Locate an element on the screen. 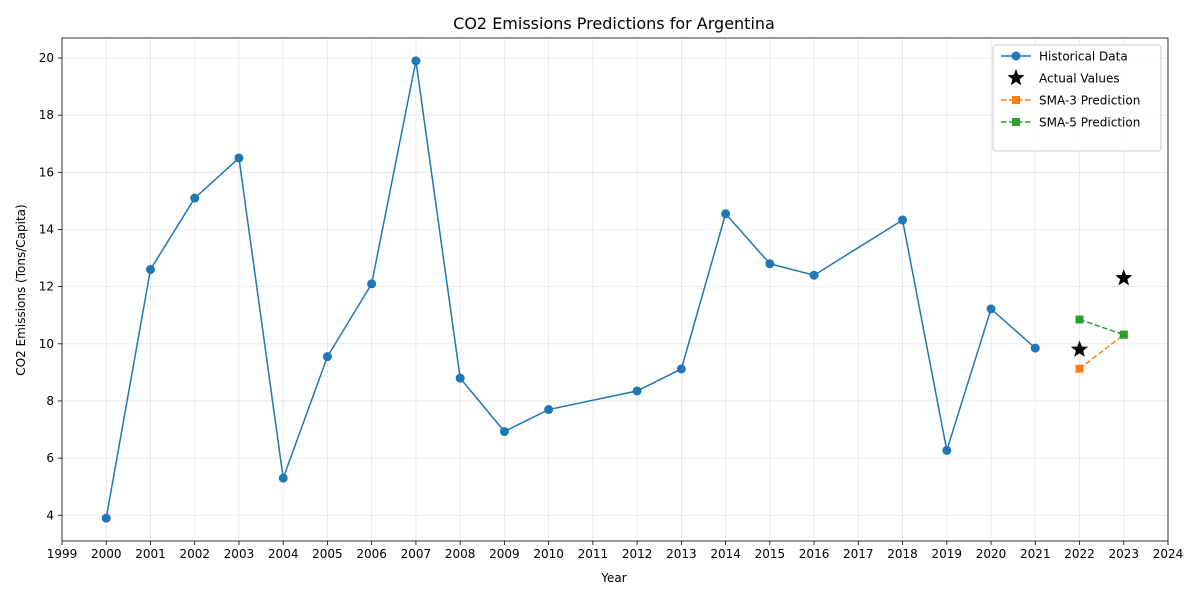  y-tick-label: 20 is located at coordinates (46, 58).